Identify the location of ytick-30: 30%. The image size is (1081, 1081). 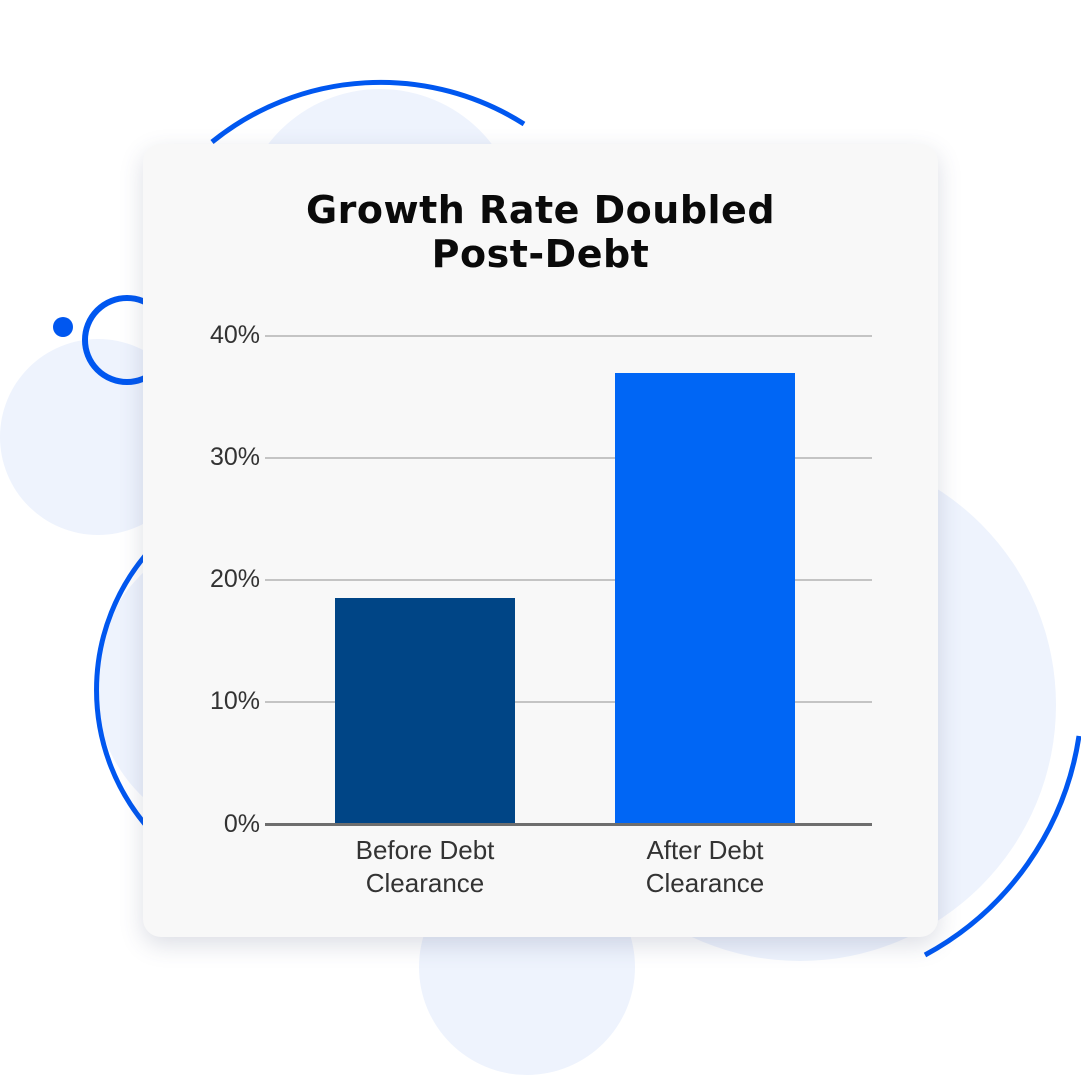
(234, 457).